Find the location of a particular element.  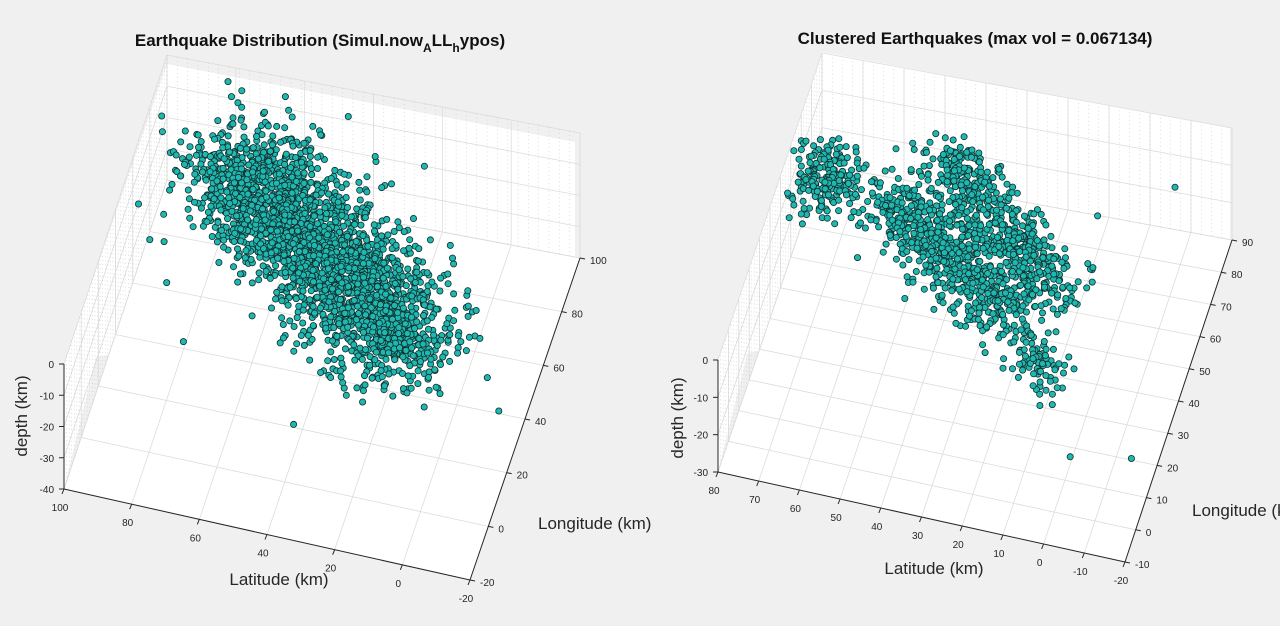

x-tick-label: -10 is located at coordinates (1080, 572).